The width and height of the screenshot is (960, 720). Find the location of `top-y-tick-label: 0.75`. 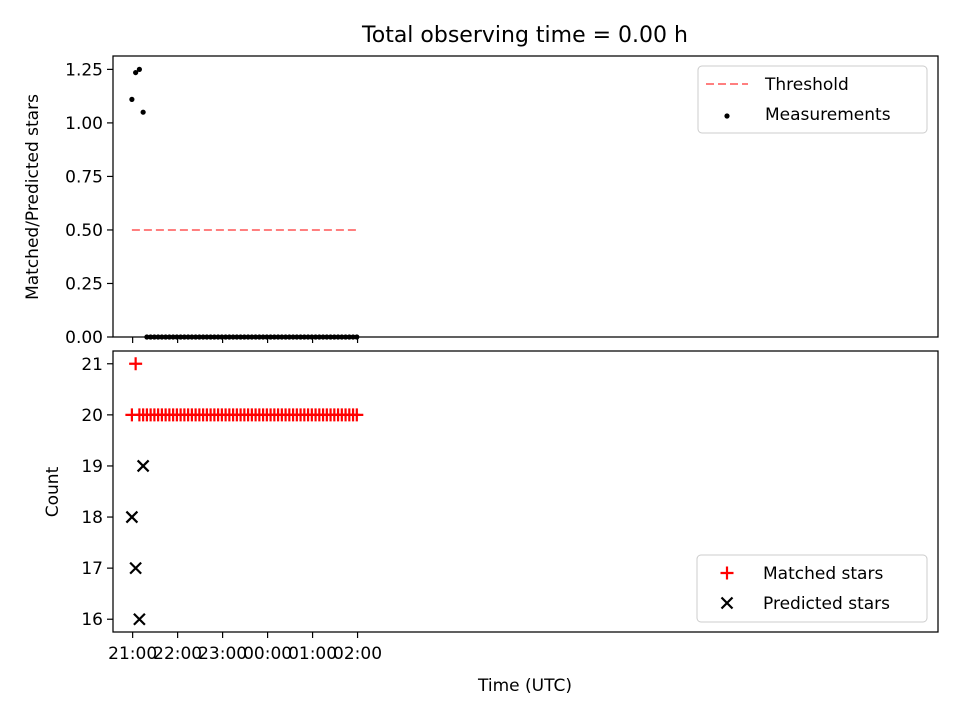

top-y-tick-label: 0.75 is located at coordinates (84, 177).